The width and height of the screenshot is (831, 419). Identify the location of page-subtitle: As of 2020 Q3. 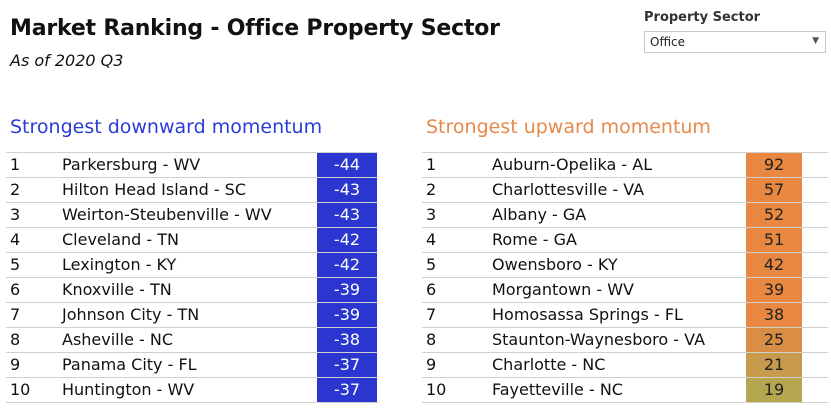
(67, 60).